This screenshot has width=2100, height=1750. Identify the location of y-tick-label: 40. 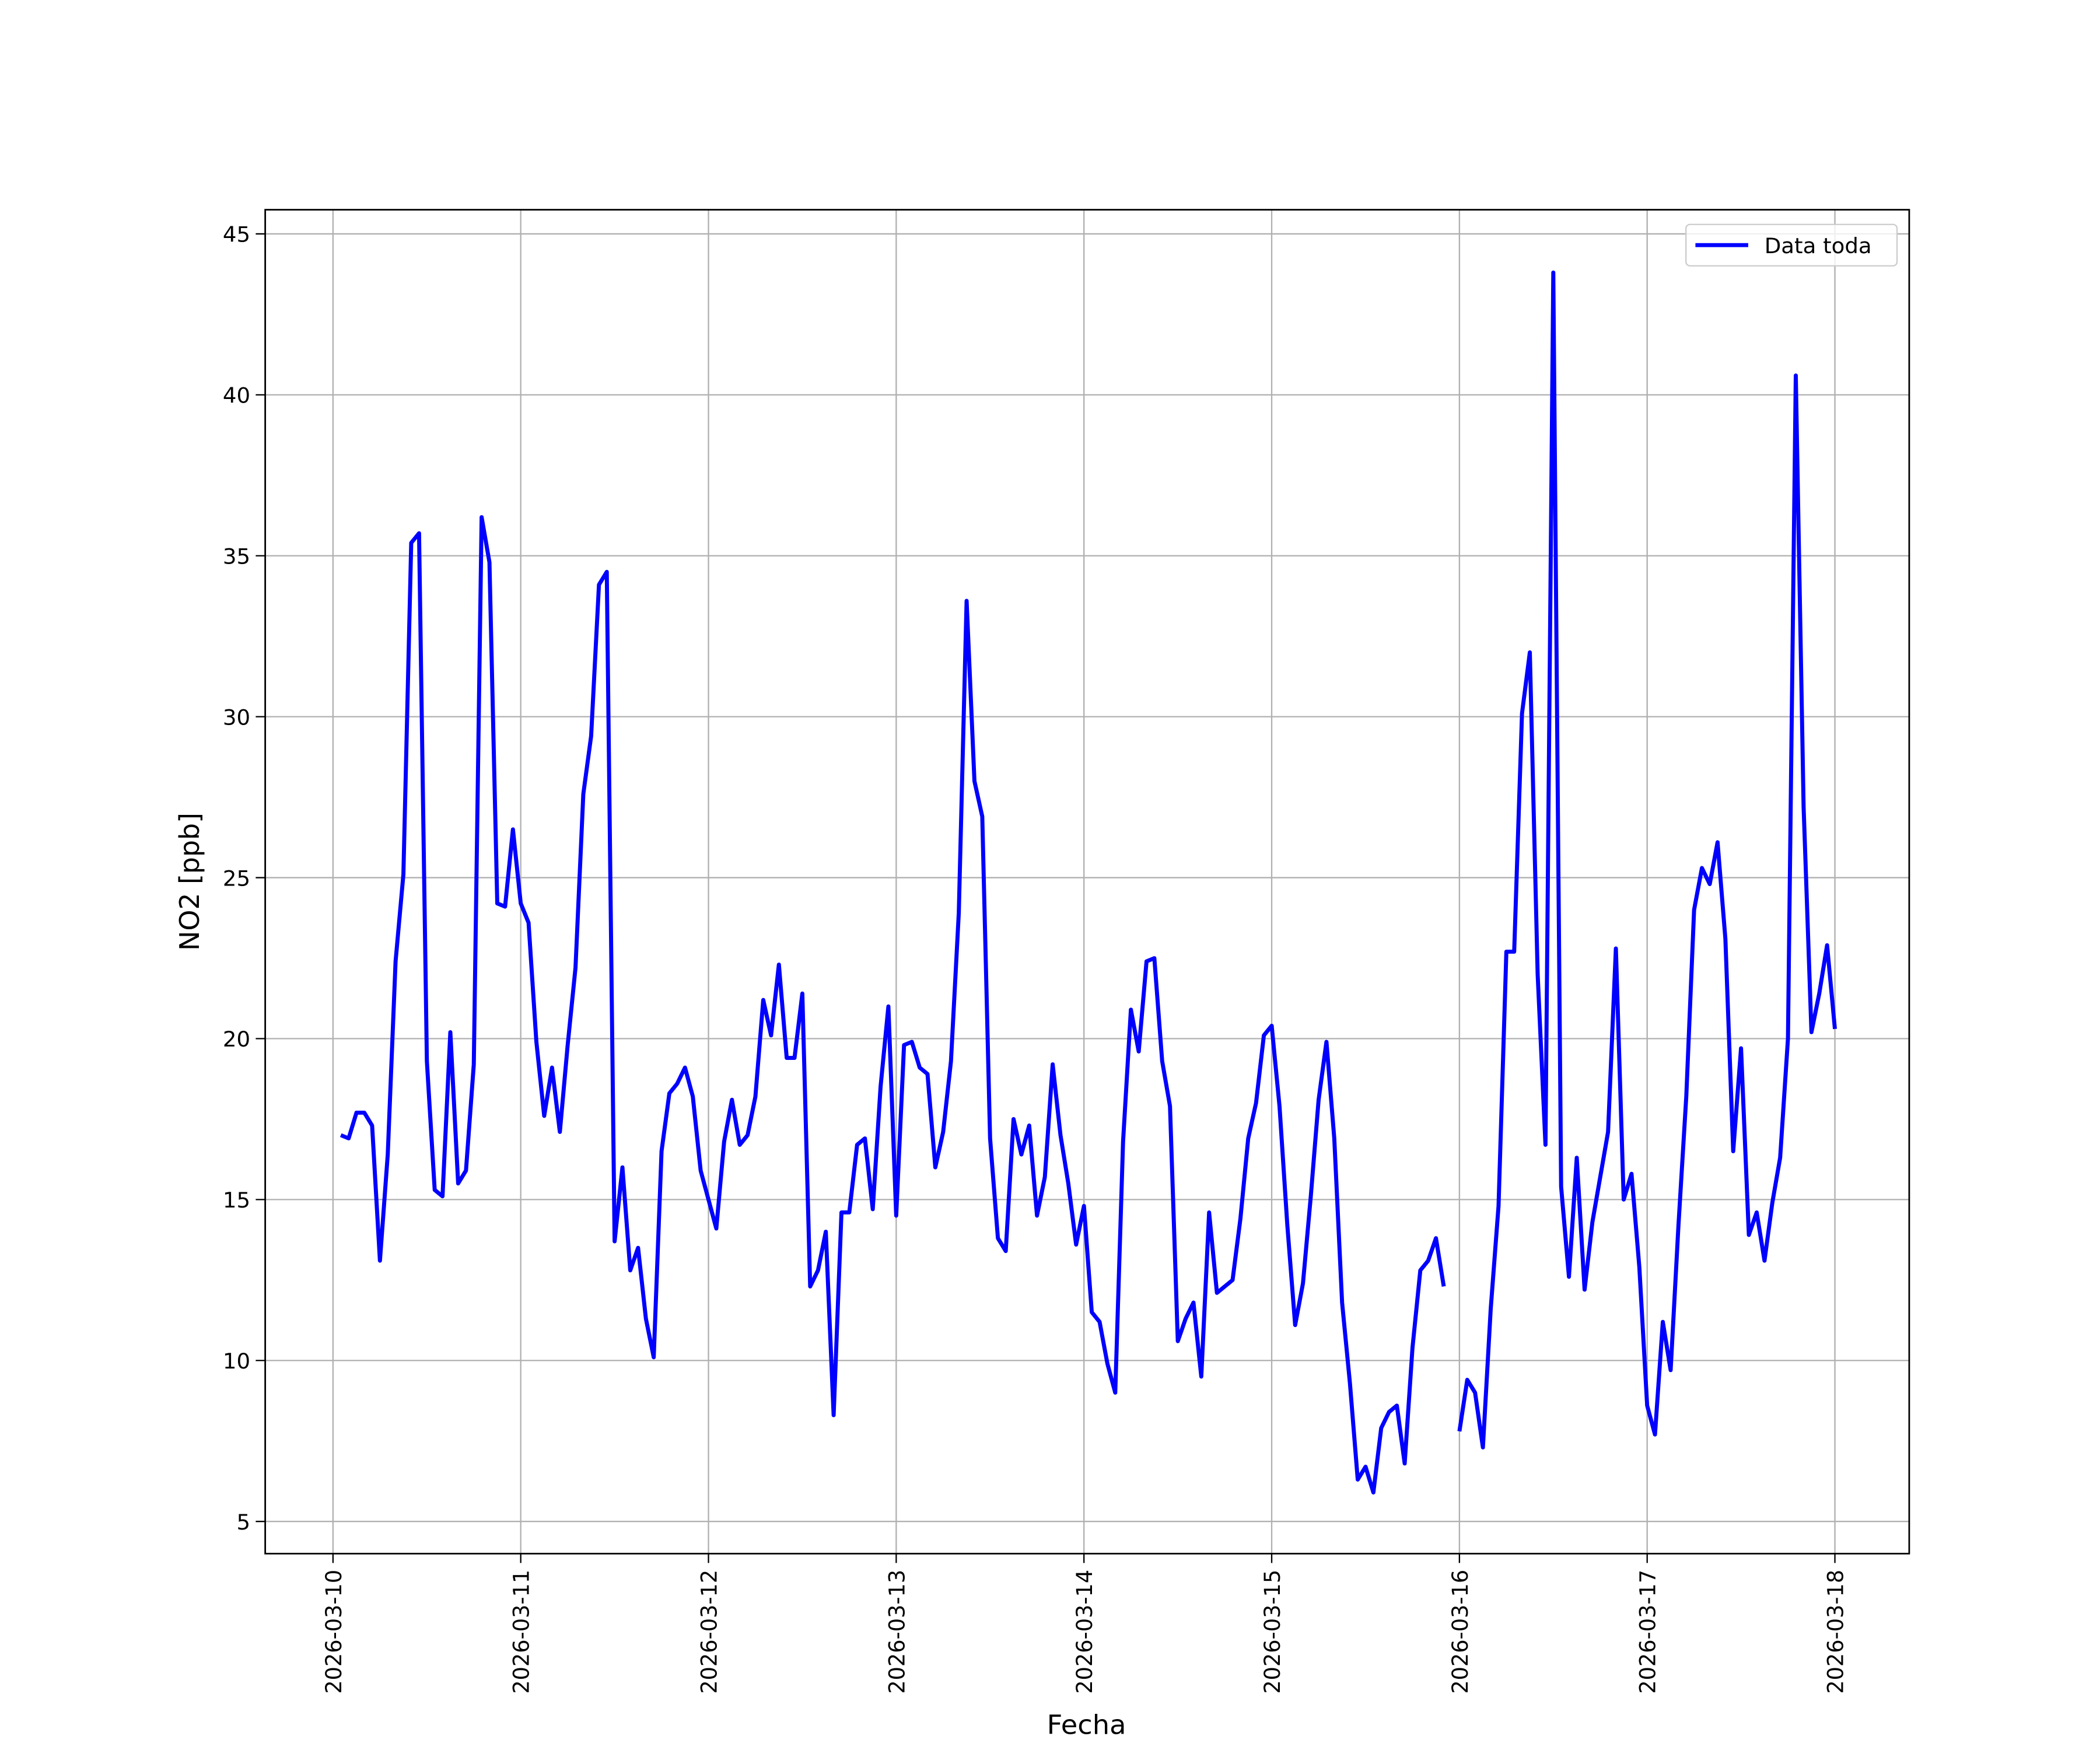
(236, 395).